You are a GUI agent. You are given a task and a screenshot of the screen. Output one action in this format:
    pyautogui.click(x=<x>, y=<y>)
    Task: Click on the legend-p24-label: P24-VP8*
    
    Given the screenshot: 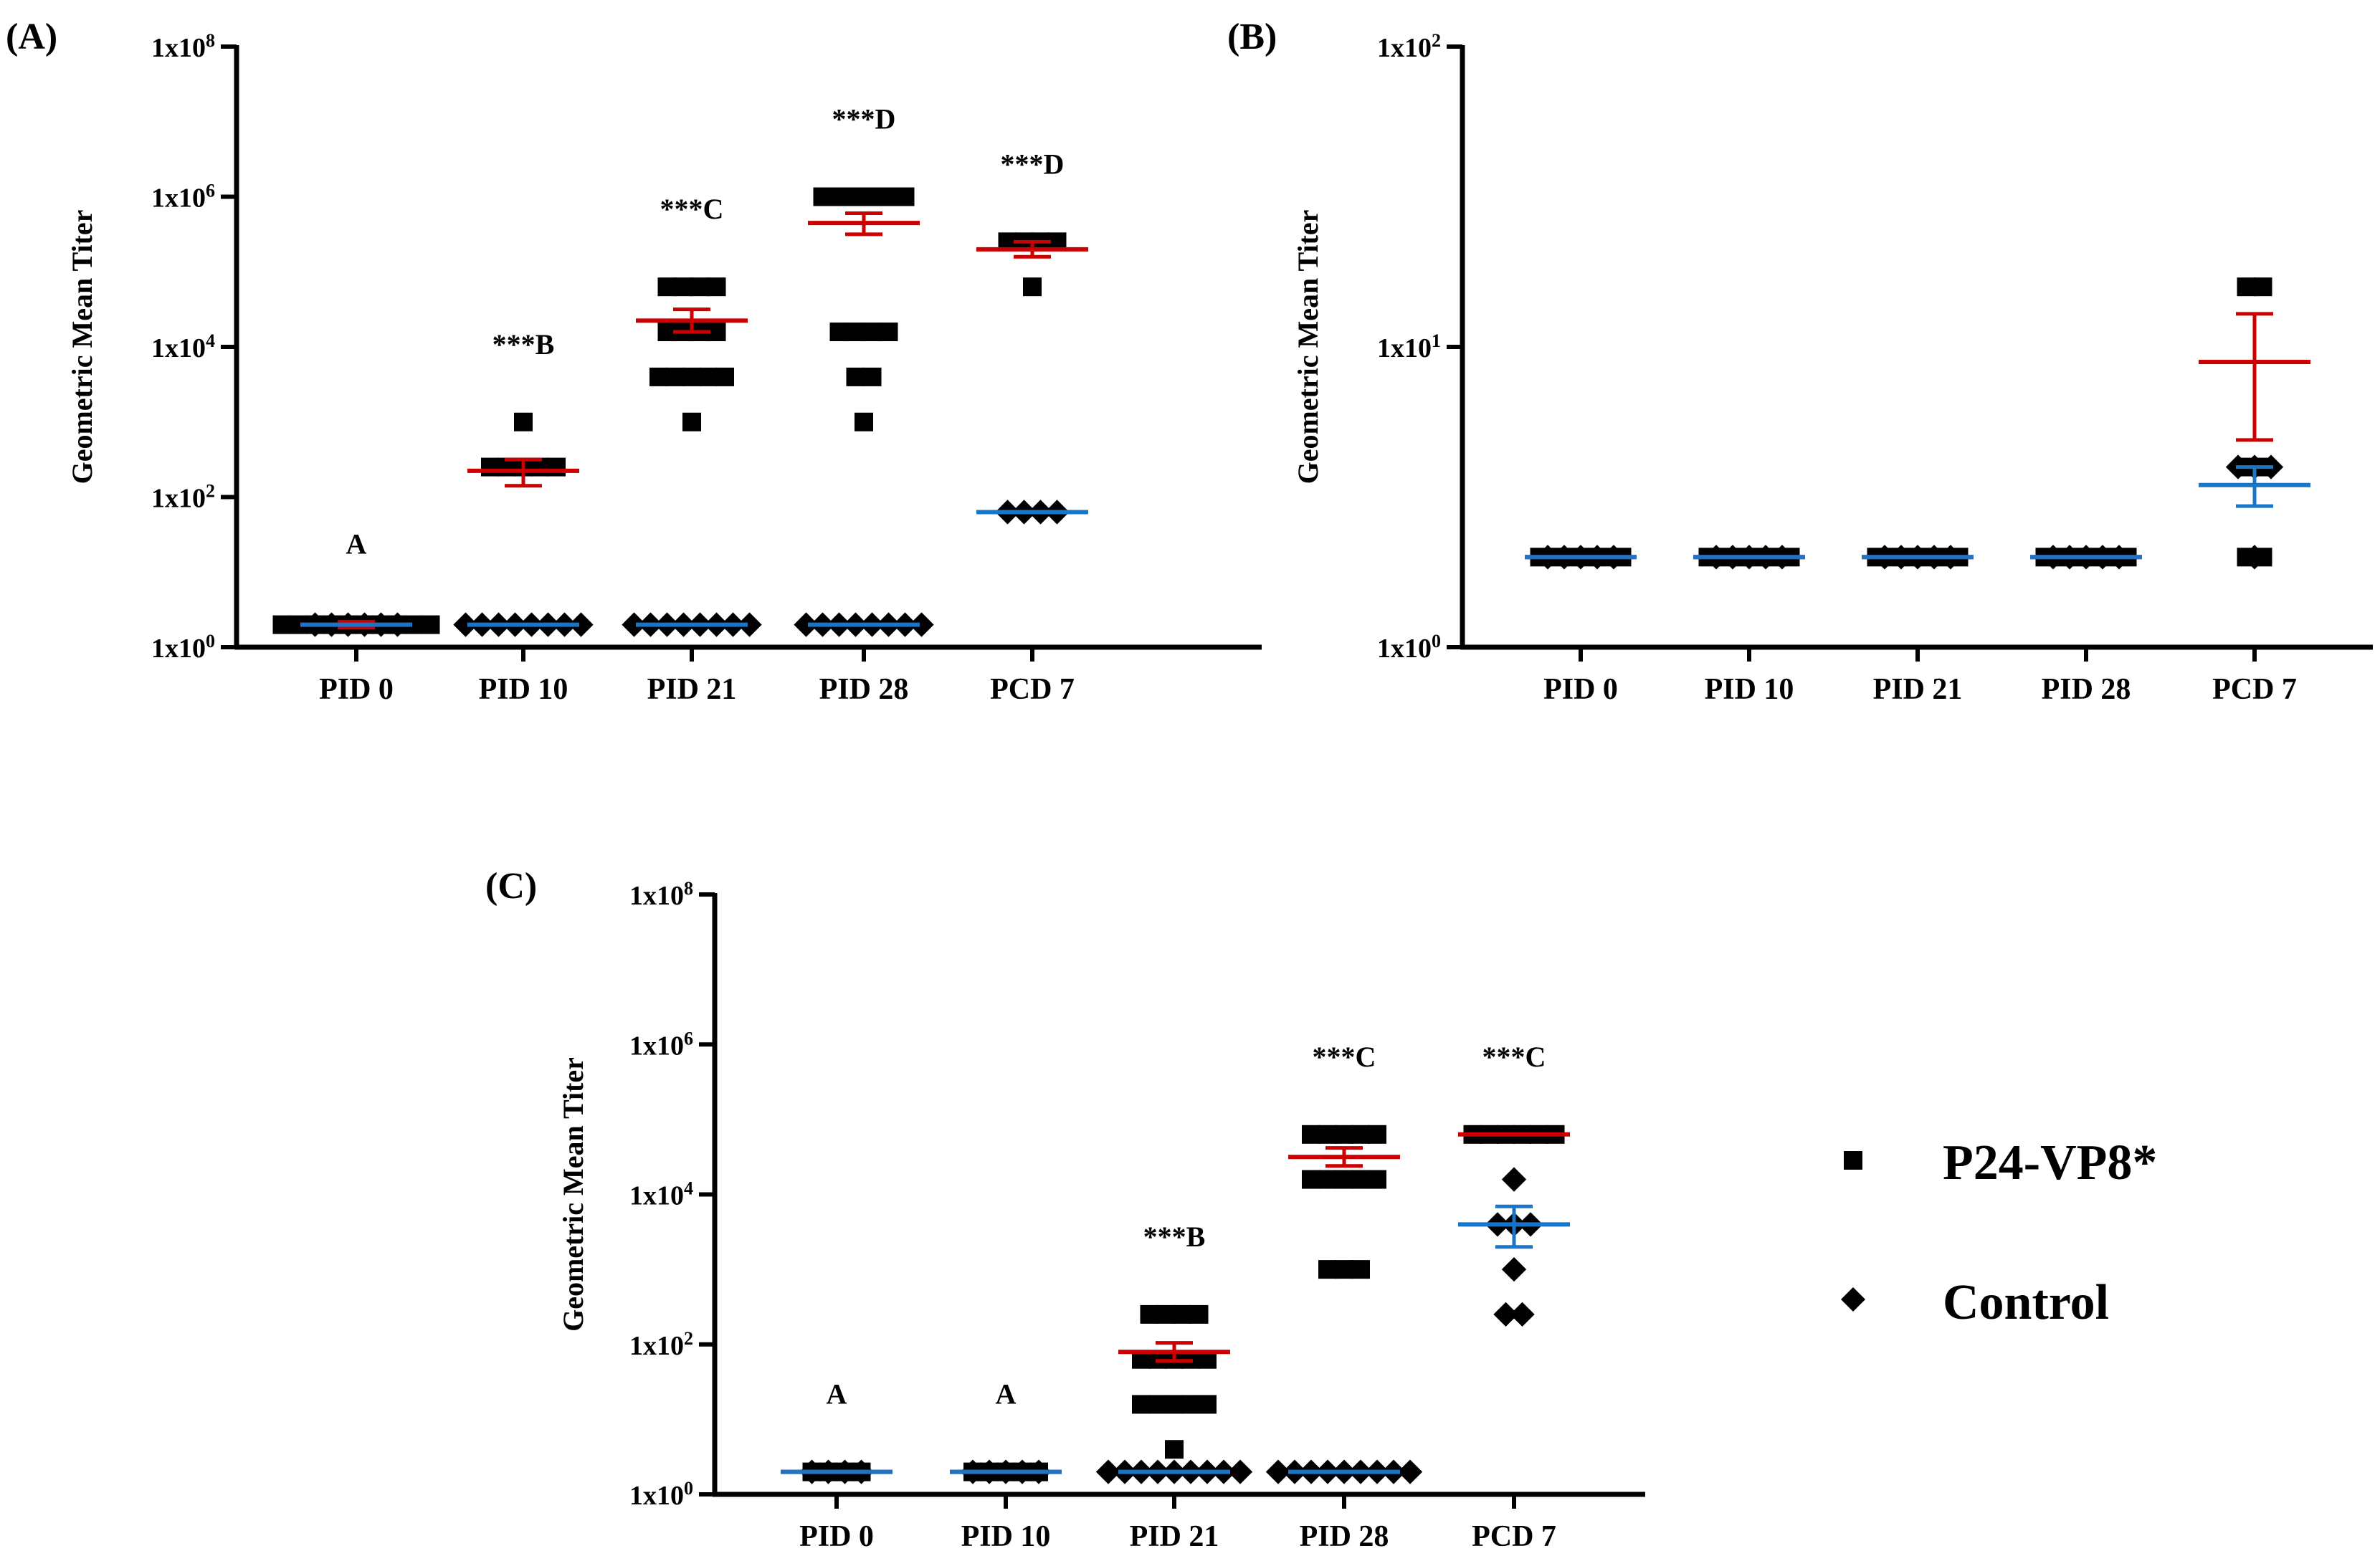 What is the action you would take?
    pyautogui.click(x=2050, y=1163)
    